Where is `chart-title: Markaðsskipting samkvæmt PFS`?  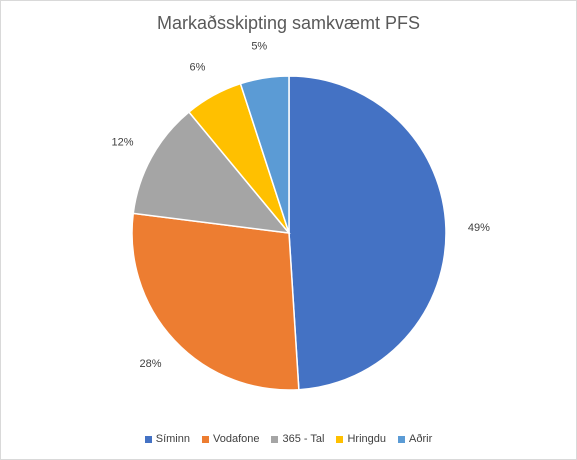 chart-title: Markaðsskipting samkvæmt PFS is located at coordinates (288, 23).